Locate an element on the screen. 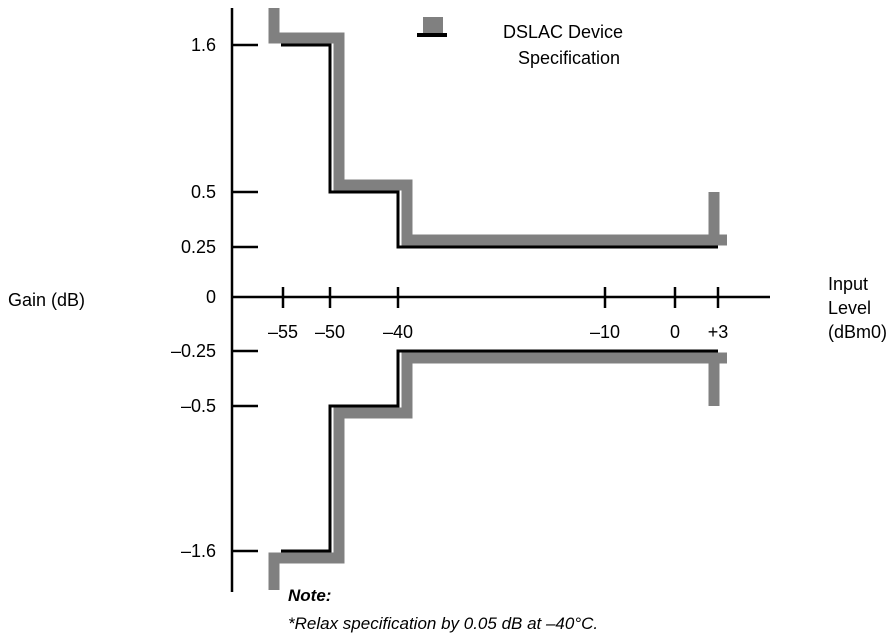 This screenshot has width=893, height=640. y-axis-title: Gain (dB) is located at coordinates (46, 300).